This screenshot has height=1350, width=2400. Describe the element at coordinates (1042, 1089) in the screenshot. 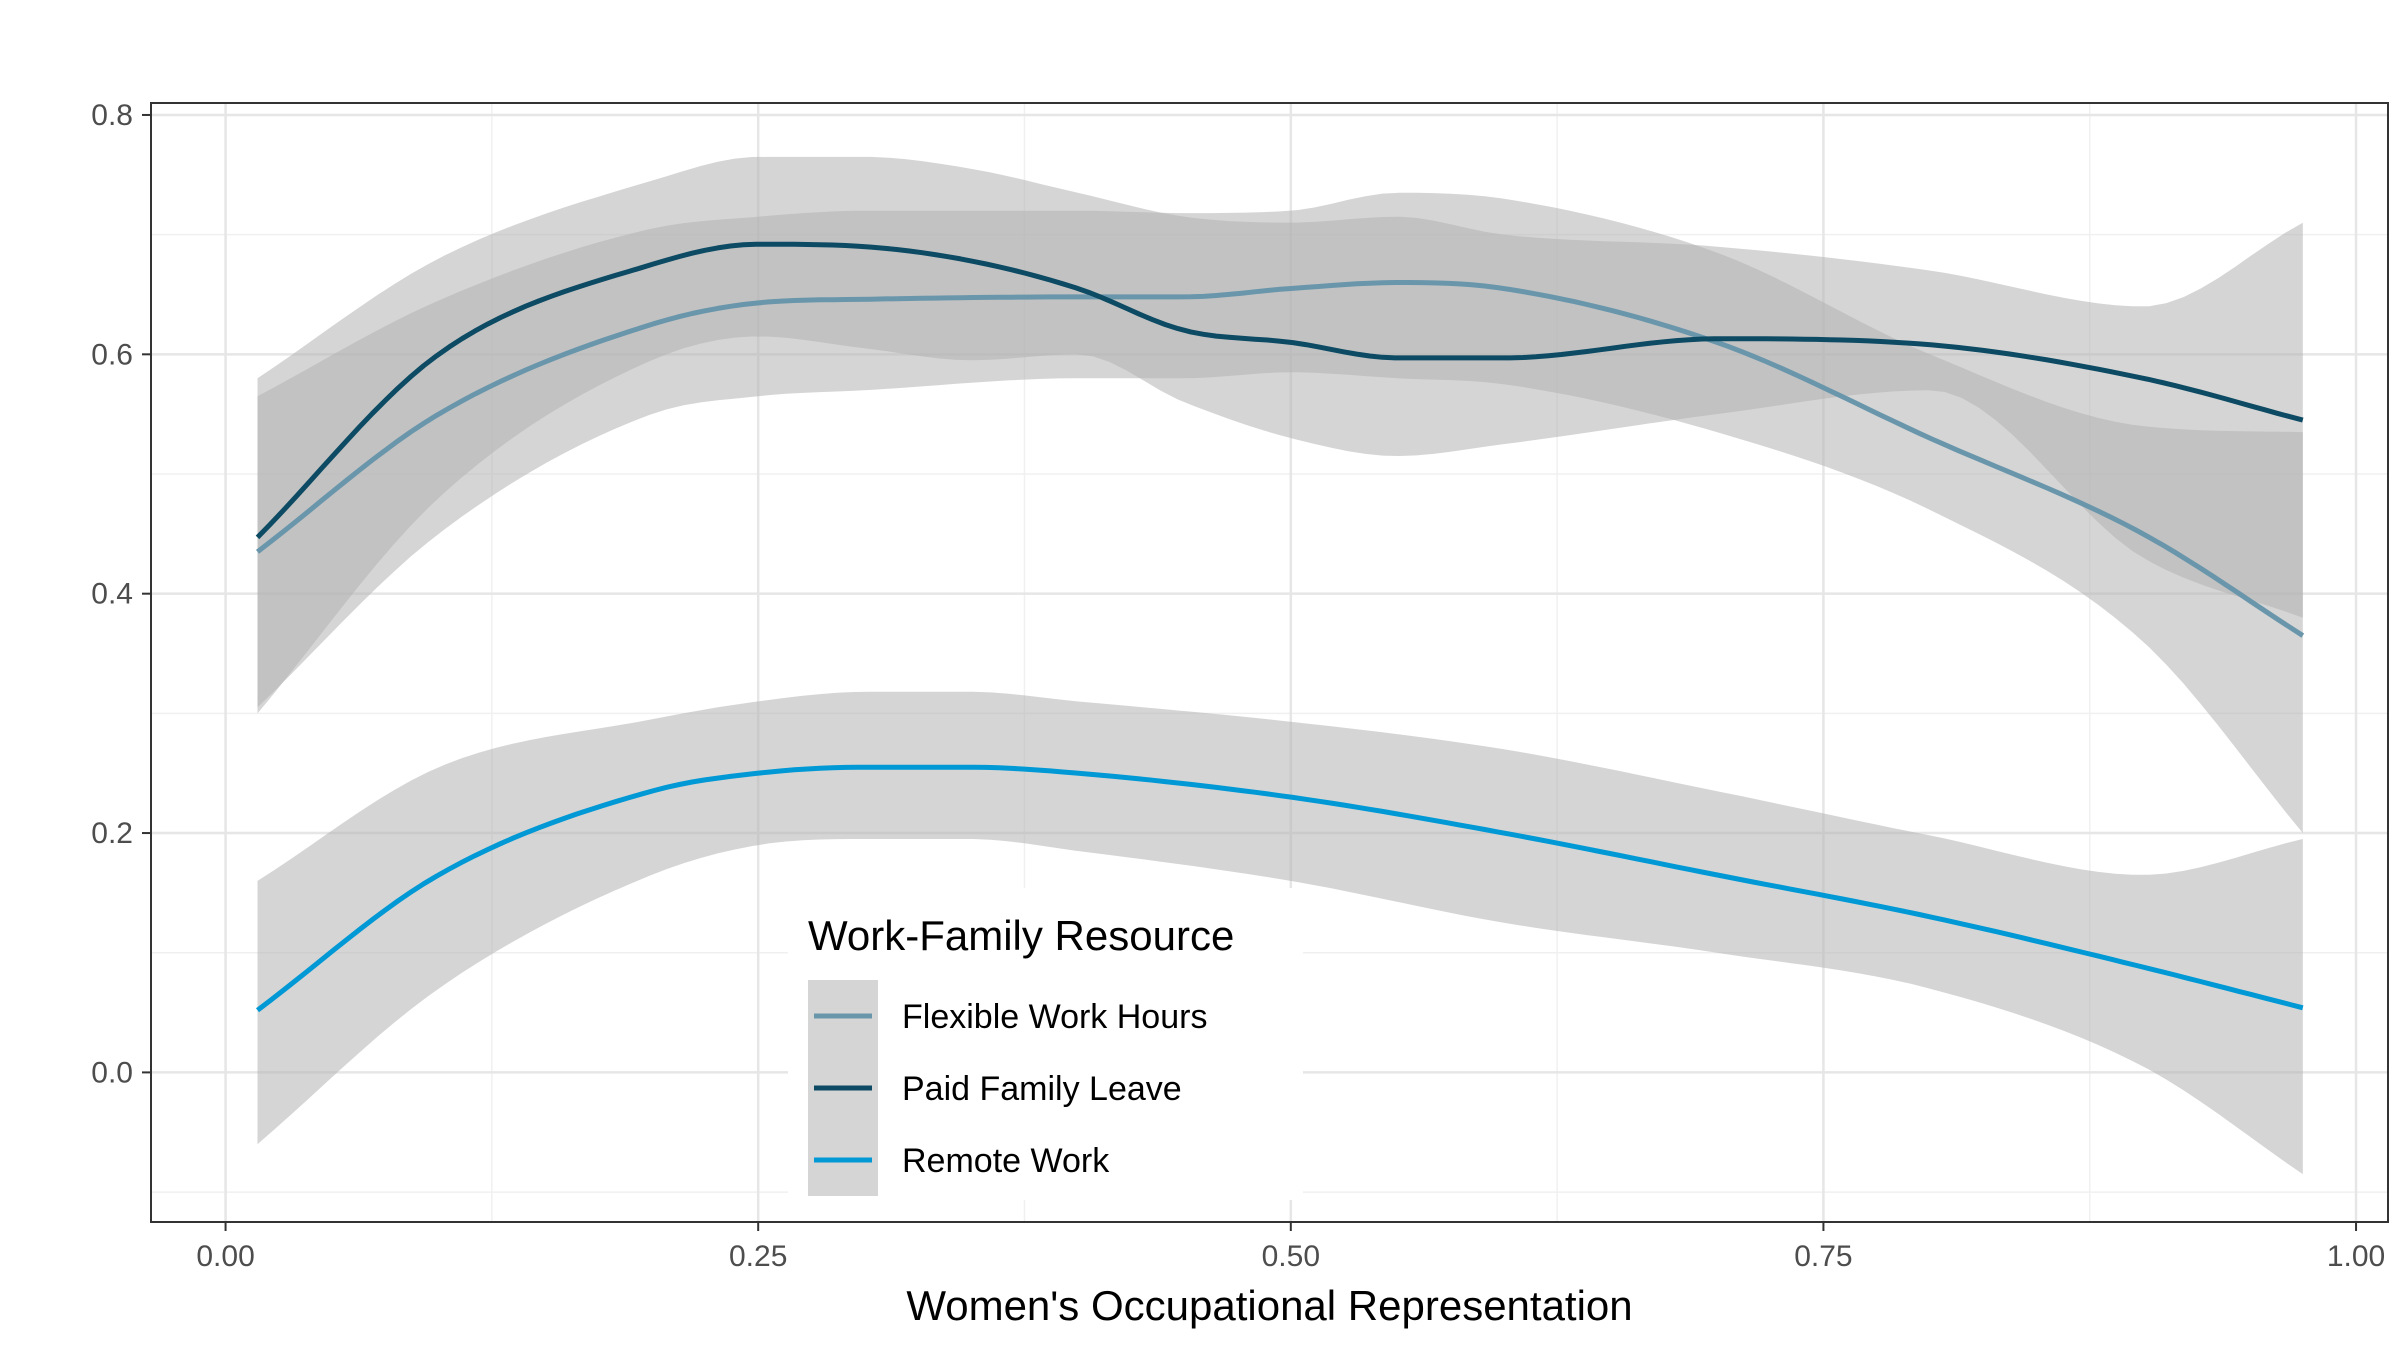

I see `legend-label: Paid Family Leave` at that location.